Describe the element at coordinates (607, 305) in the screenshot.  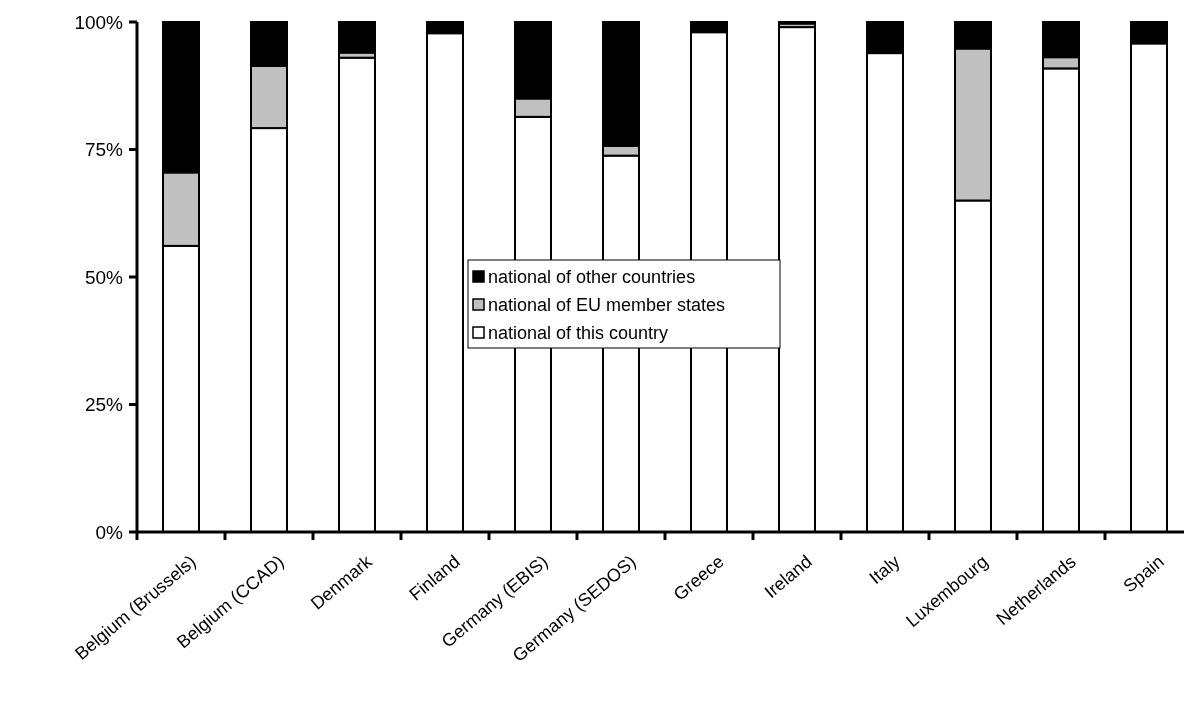
I see `legend-label: national of EU member states` at that location.